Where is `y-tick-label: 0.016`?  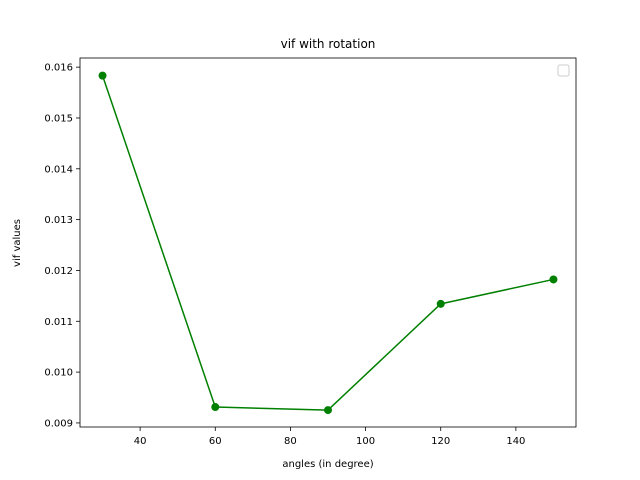 y-tick-label: 0.016 is located at coordinates (58, 68).